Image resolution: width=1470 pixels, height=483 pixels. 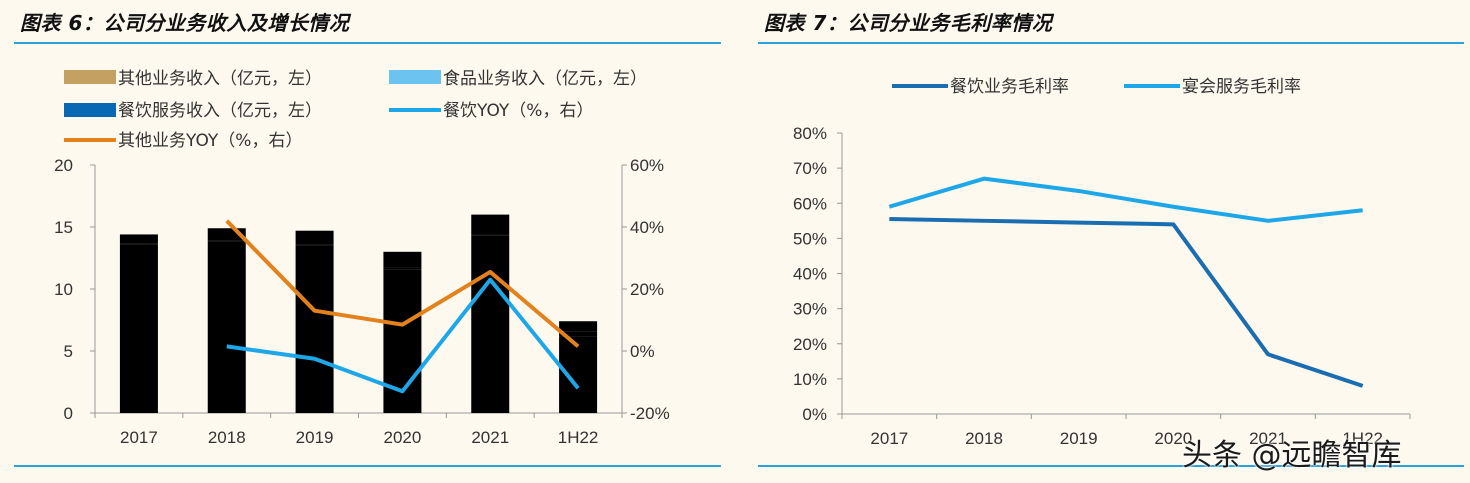 What do you see at coordinates (220, 79) in the screenshot?
I see `legend-label-other-rev: 其他业务收入（亿元，左）` at bounding box center [220, 79].